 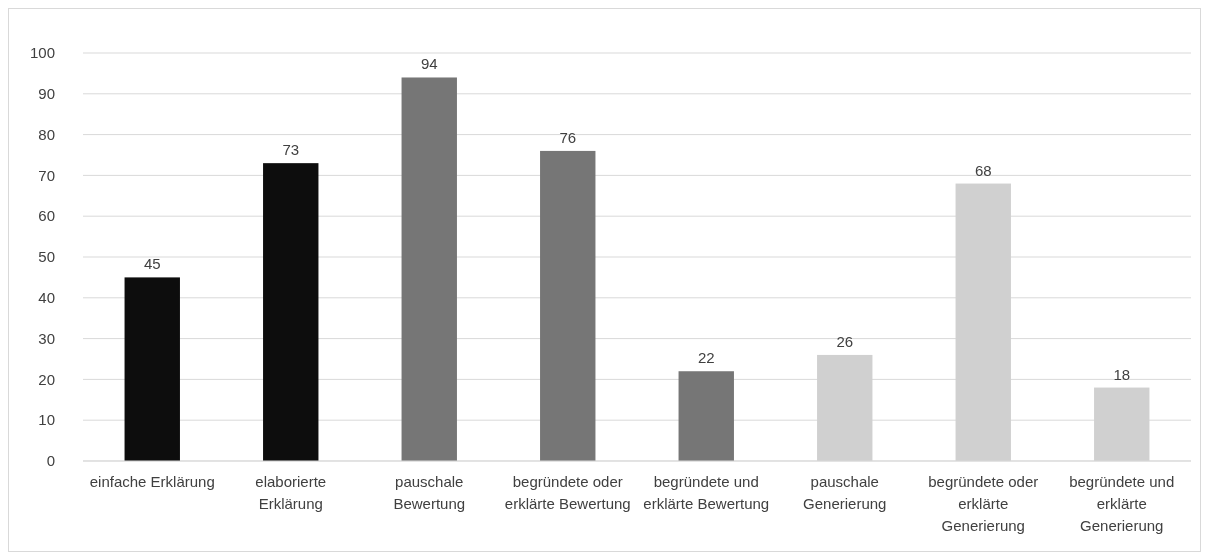 I want to click on y-tick-label: 30, so click(x=46, y=338).